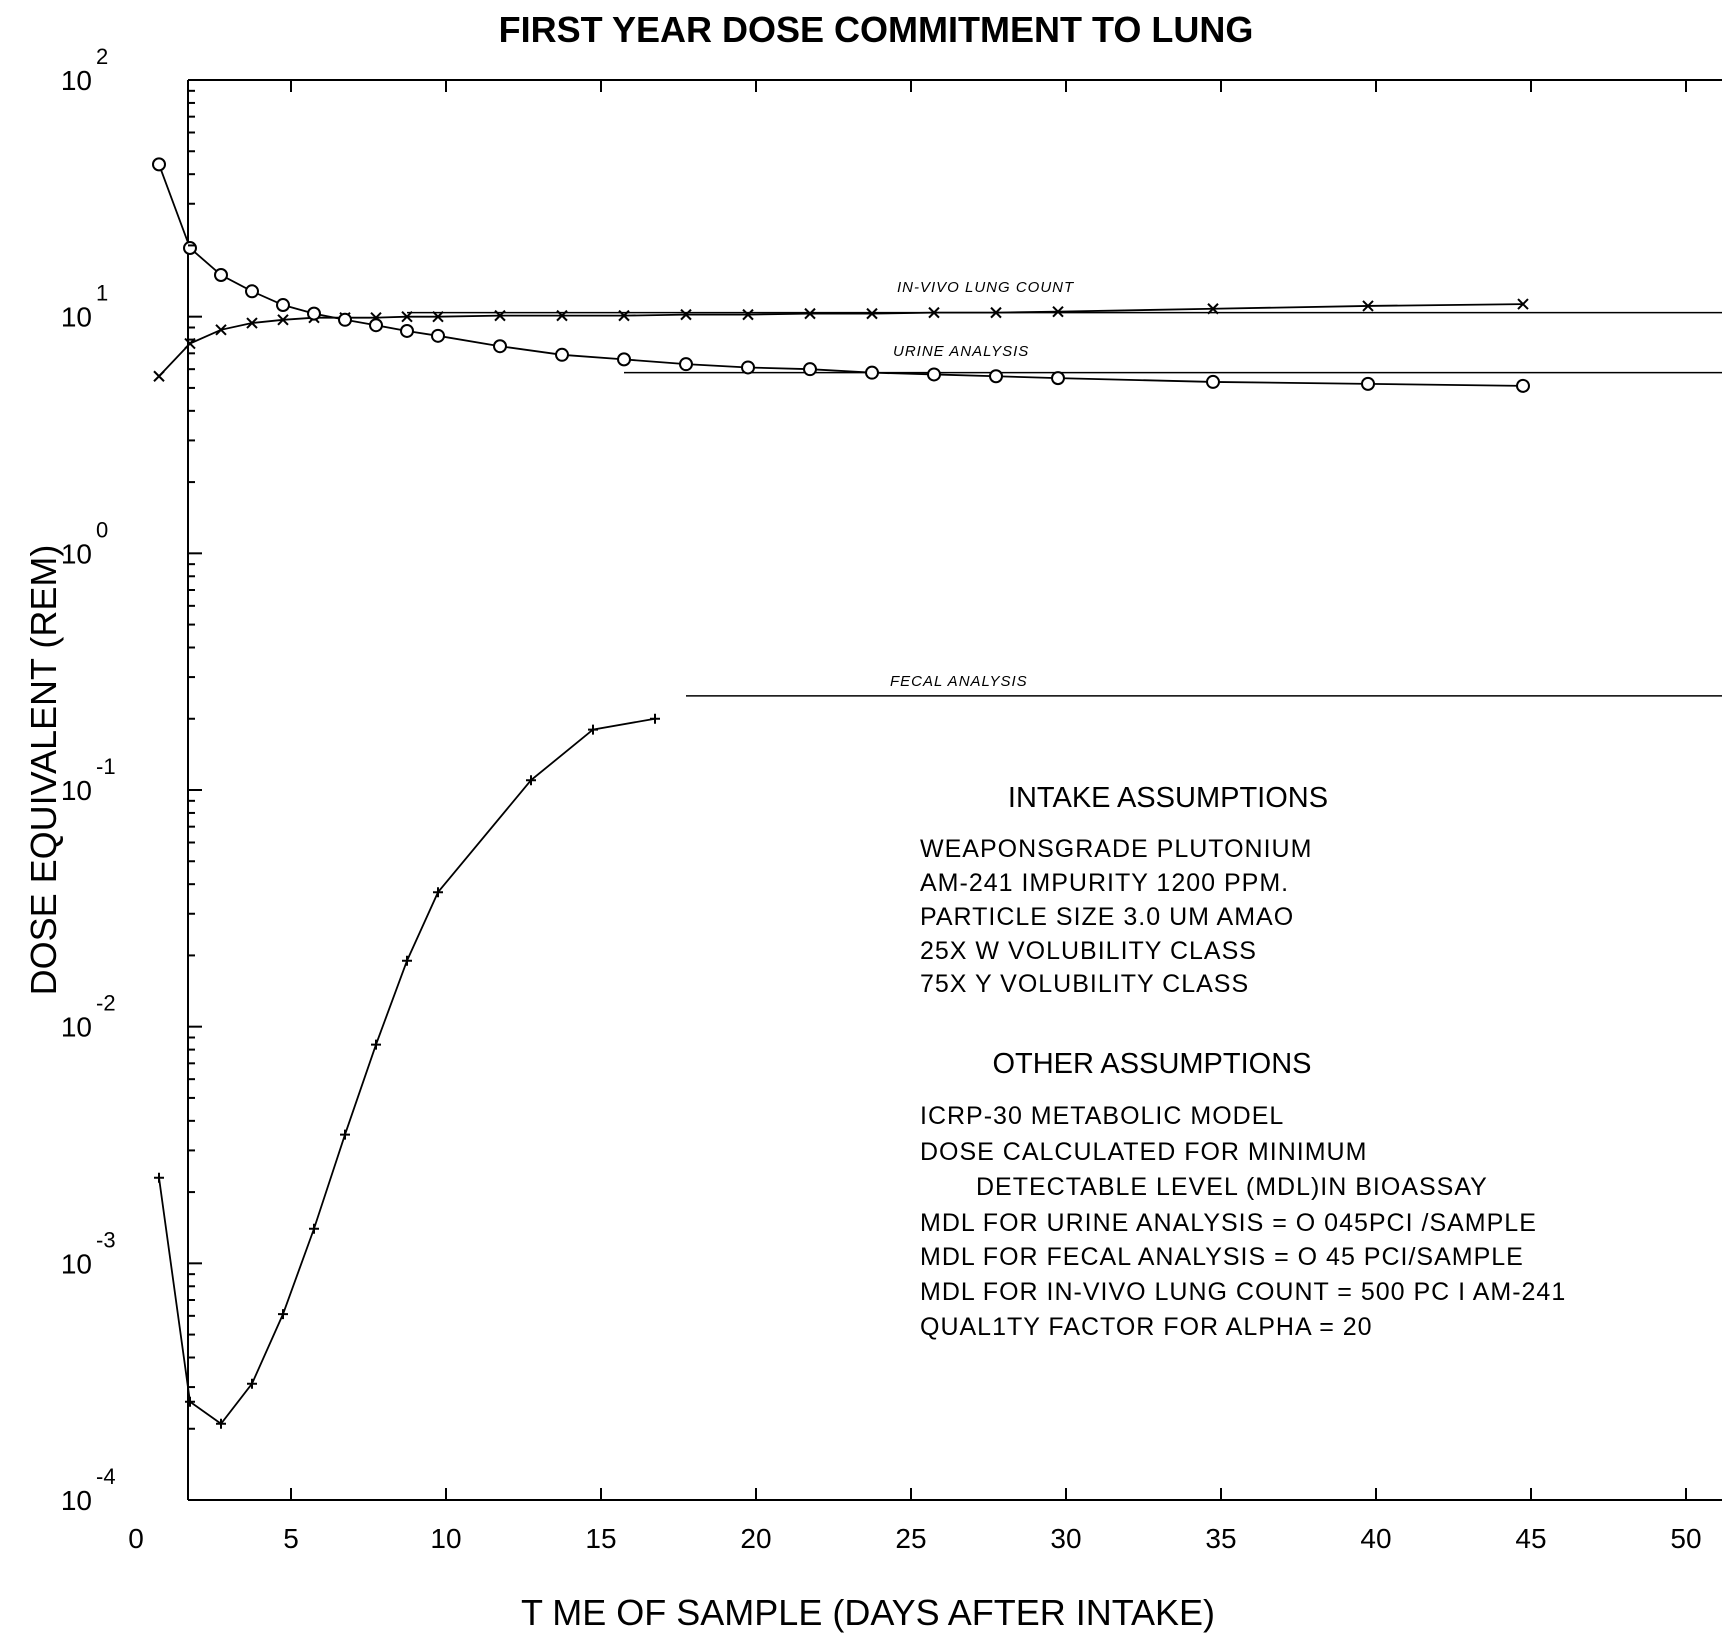 The height and width of the screenshot is (1648, 1722). I want to click on other-line: DETECTABLE LEVEL (MDL)IN BIOASSAY, so click(1232, 1187).